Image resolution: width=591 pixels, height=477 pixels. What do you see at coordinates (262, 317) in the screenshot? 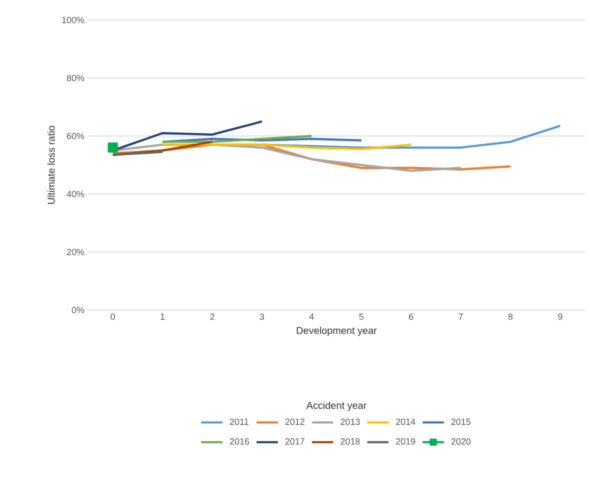
I see `x-tick-label: 3` at bounding box center [262, 317].